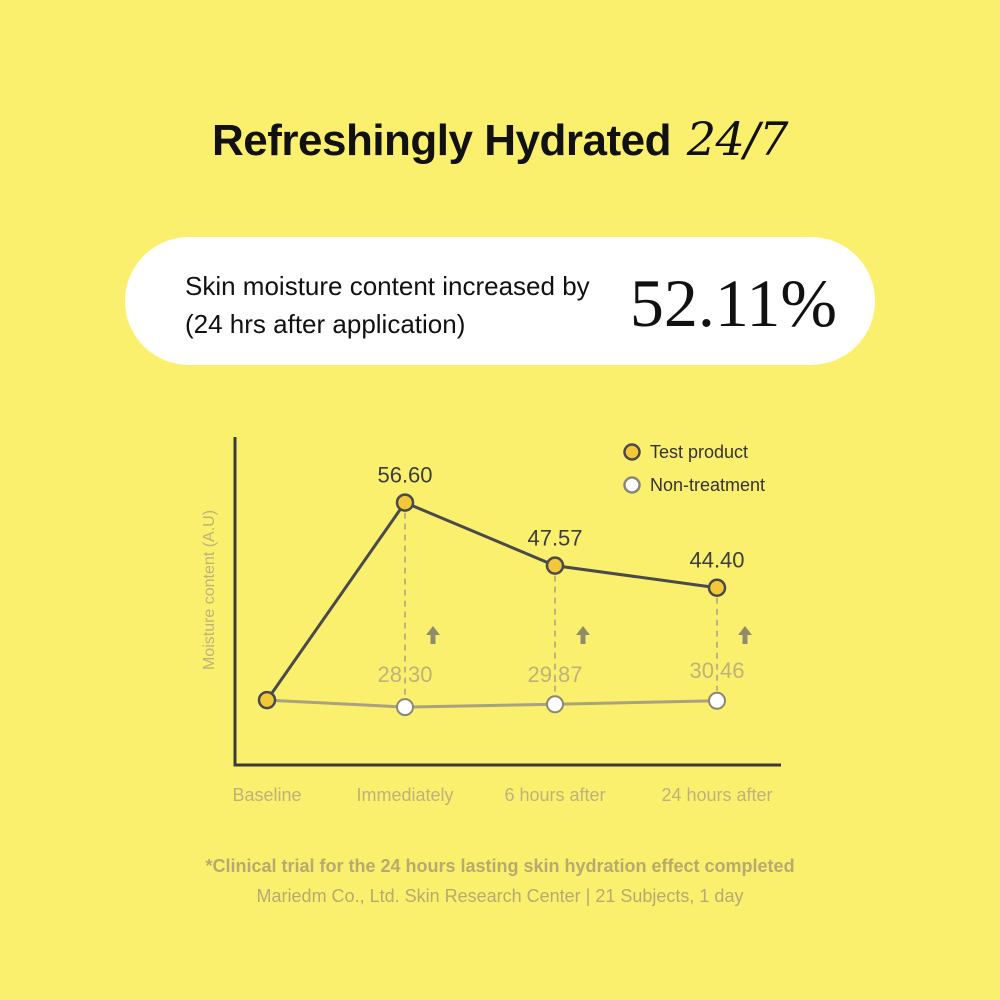  I want to click on x-tick-label: Baseline, so click(266, 795).